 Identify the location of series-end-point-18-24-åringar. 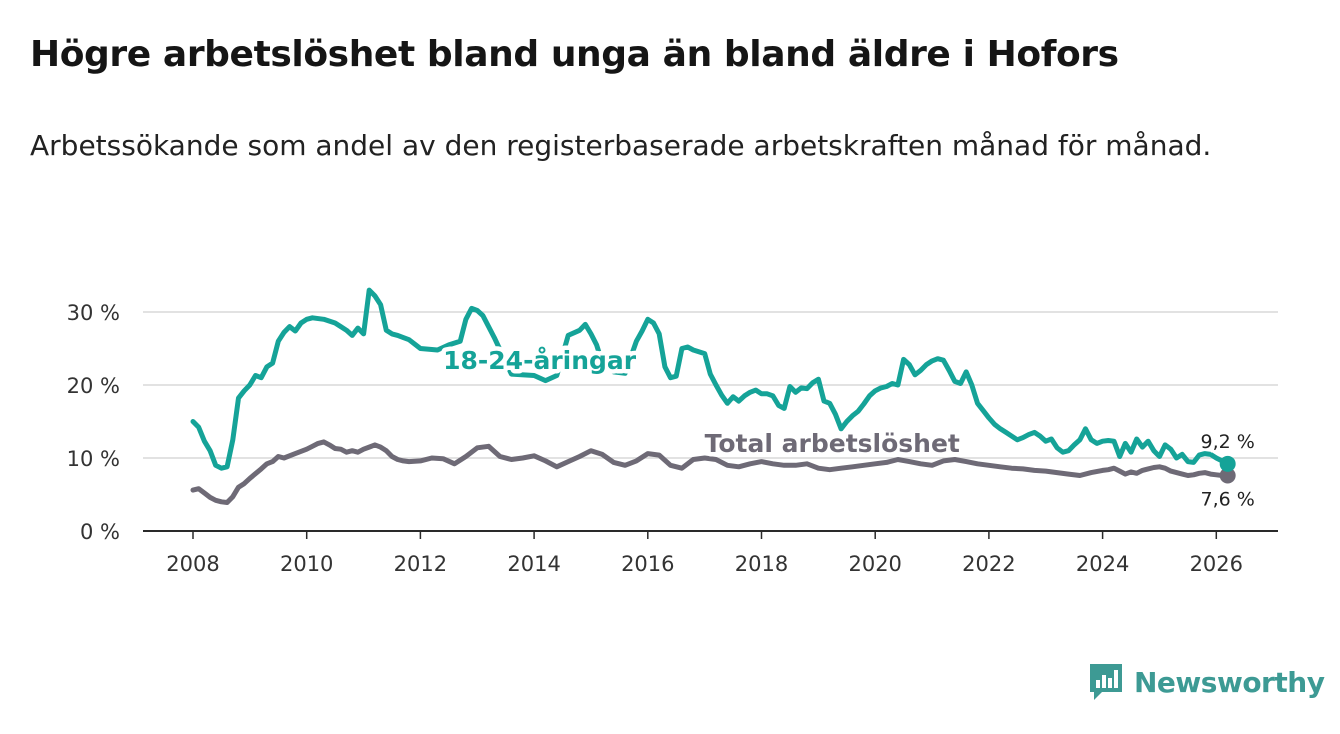
(1227, 463).